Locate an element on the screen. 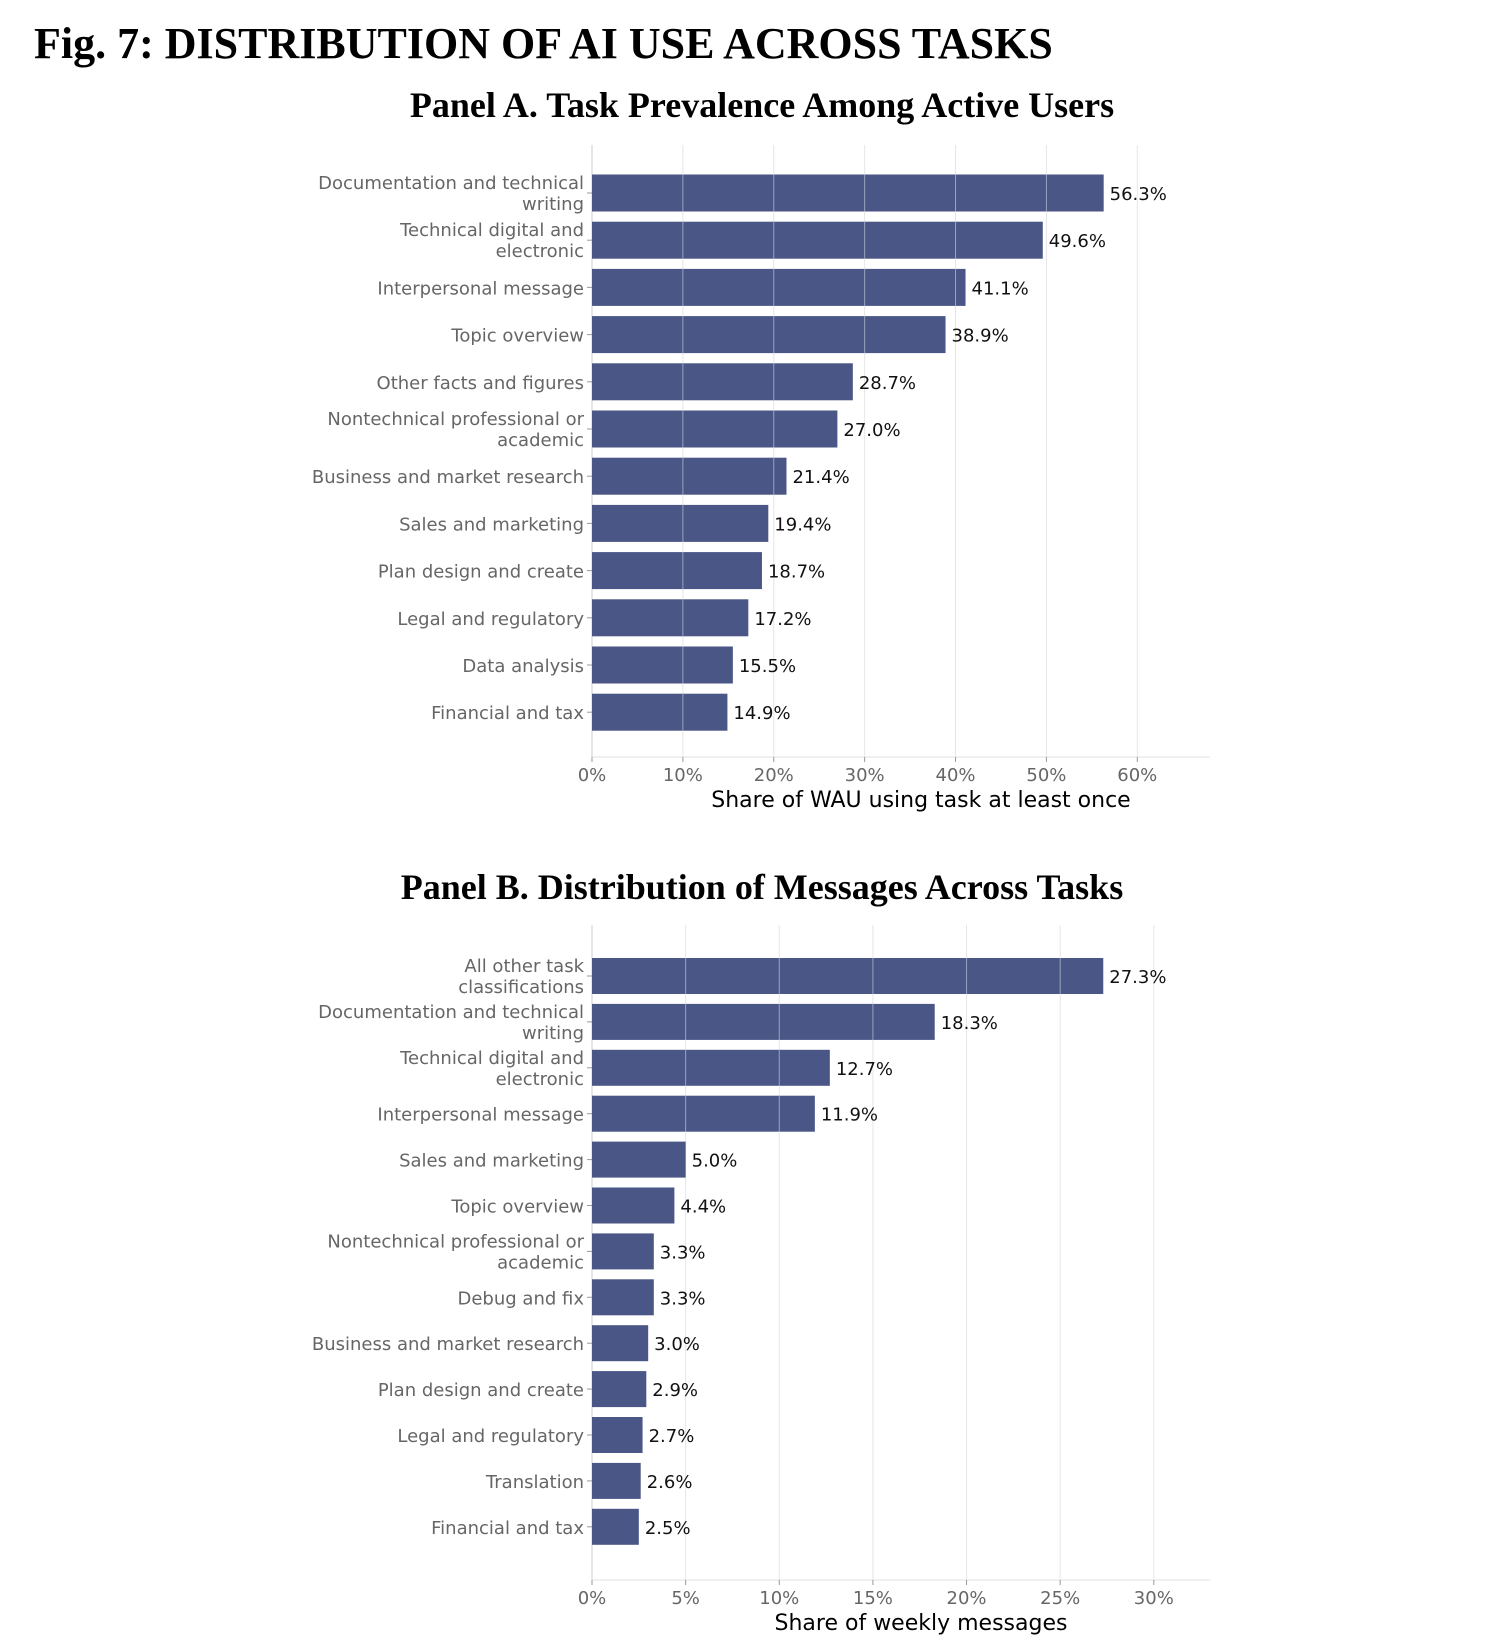 Image resolution: width=1496 pixels, height=1646 pixels. bar-value-label: 2.7% is located at coordinates (672, 1436).